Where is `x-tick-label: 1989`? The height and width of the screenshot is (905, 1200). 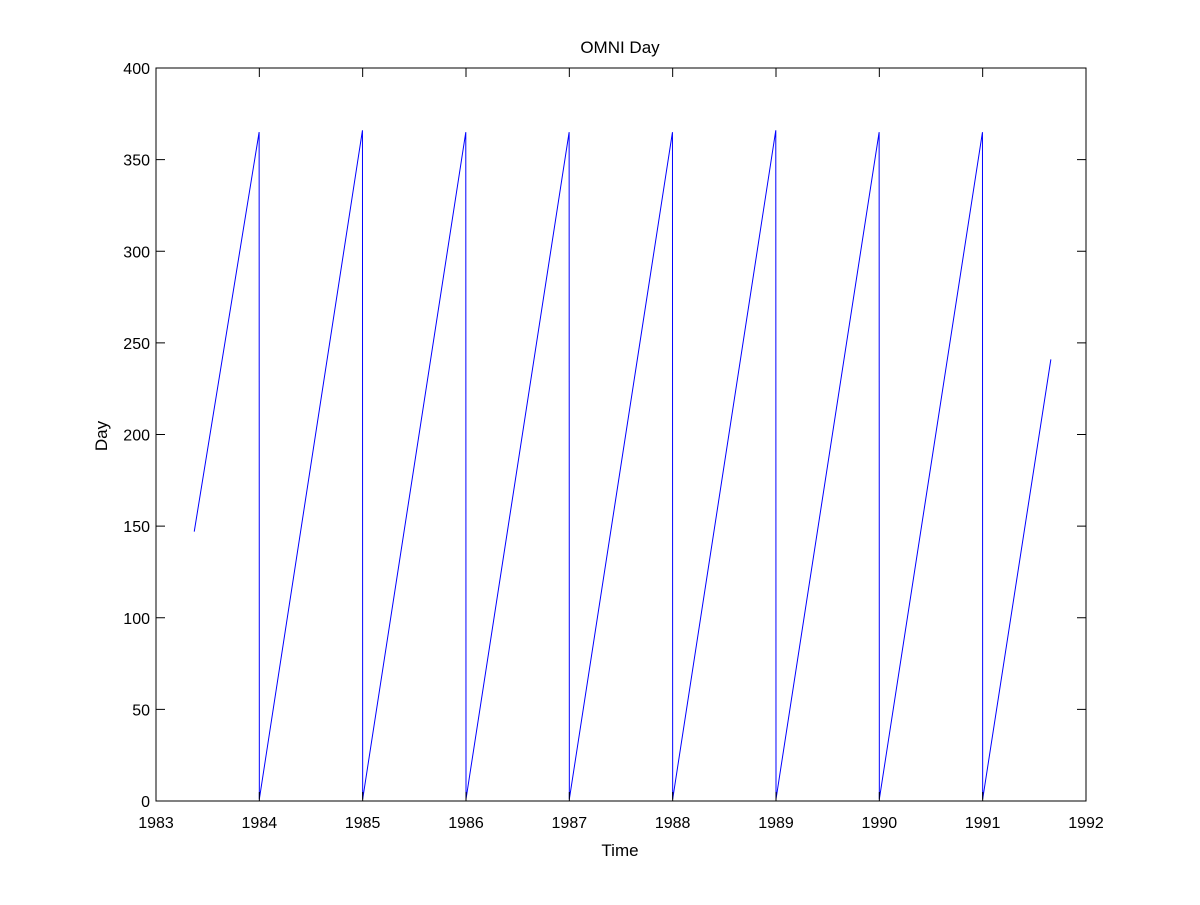
x-tick-label: 1989 is located at coordinates (776, 823).